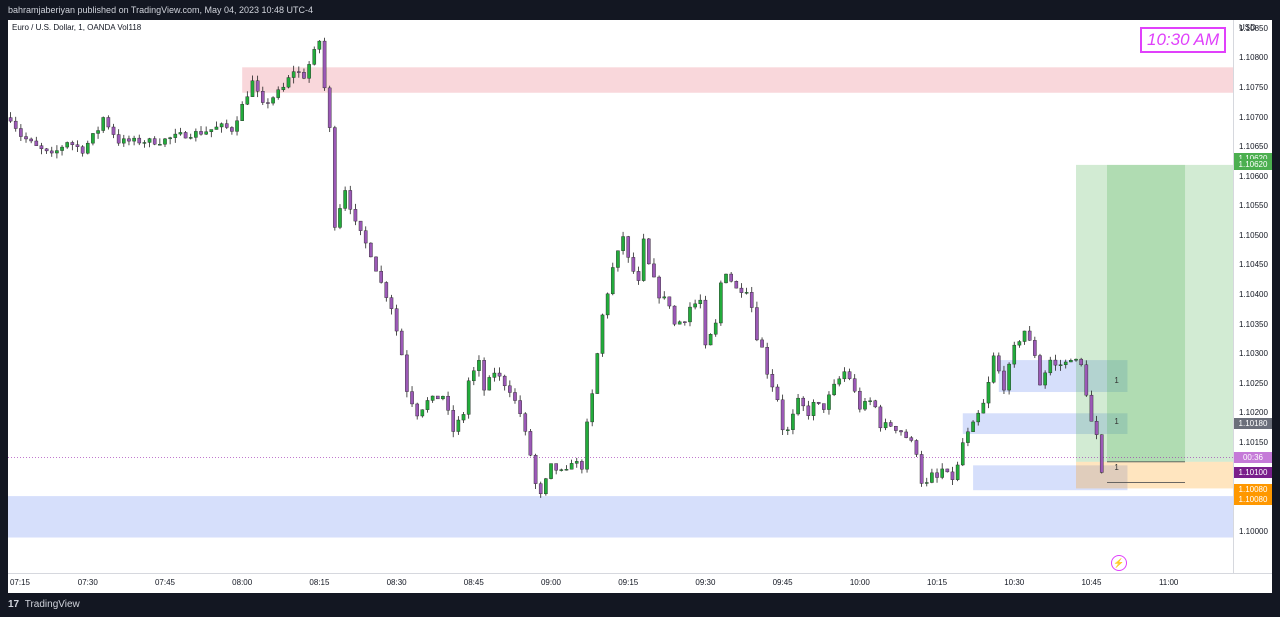 The width and height of the screenshot is (1280, 617). What do you see at coordinates (1276, 308) in the screenshot?
I see `right-edge` at bounding box center [1276, 308].